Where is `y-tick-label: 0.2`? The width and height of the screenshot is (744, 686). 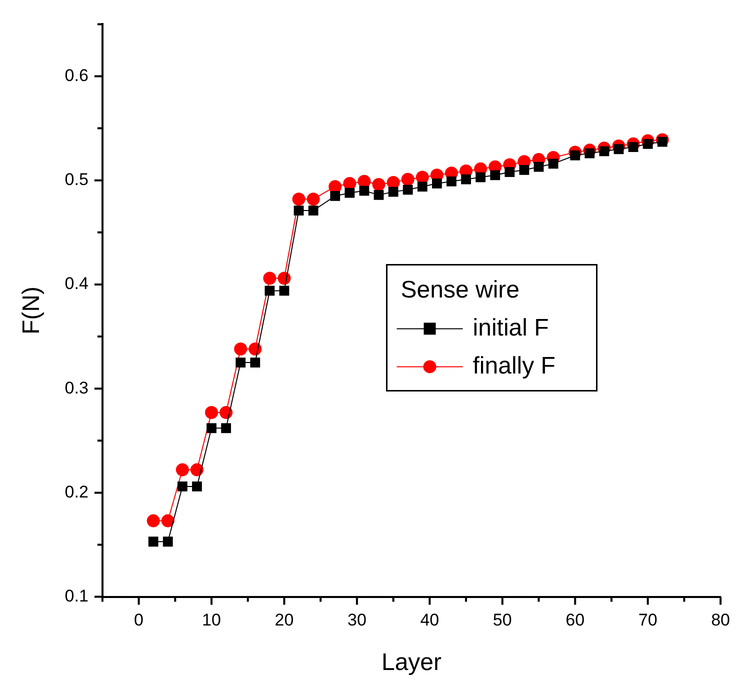
y-tick-label: 0.2 is located at coordinates (76, 492).